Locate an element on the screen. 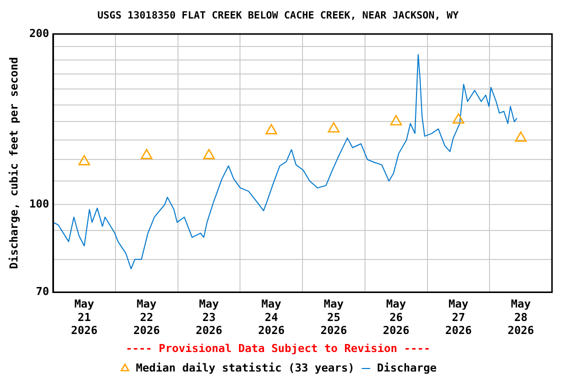  x-tick-label: May 26 2026 is located at coordinates (396, 318).